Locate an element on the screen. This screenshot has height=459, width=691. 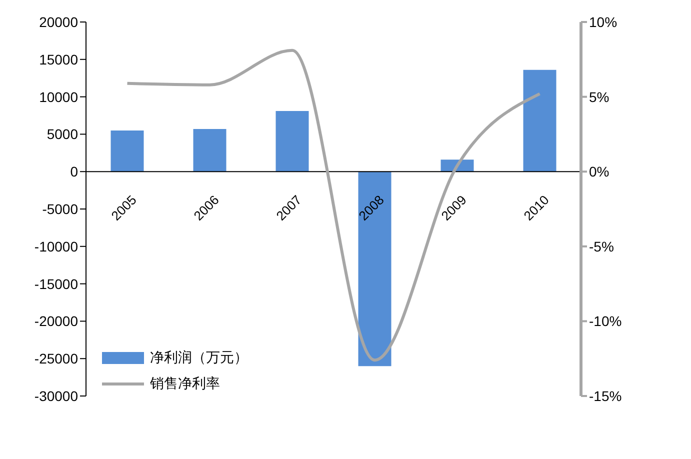
y-tick-label: 20000 is located at coordinates (58, 22).